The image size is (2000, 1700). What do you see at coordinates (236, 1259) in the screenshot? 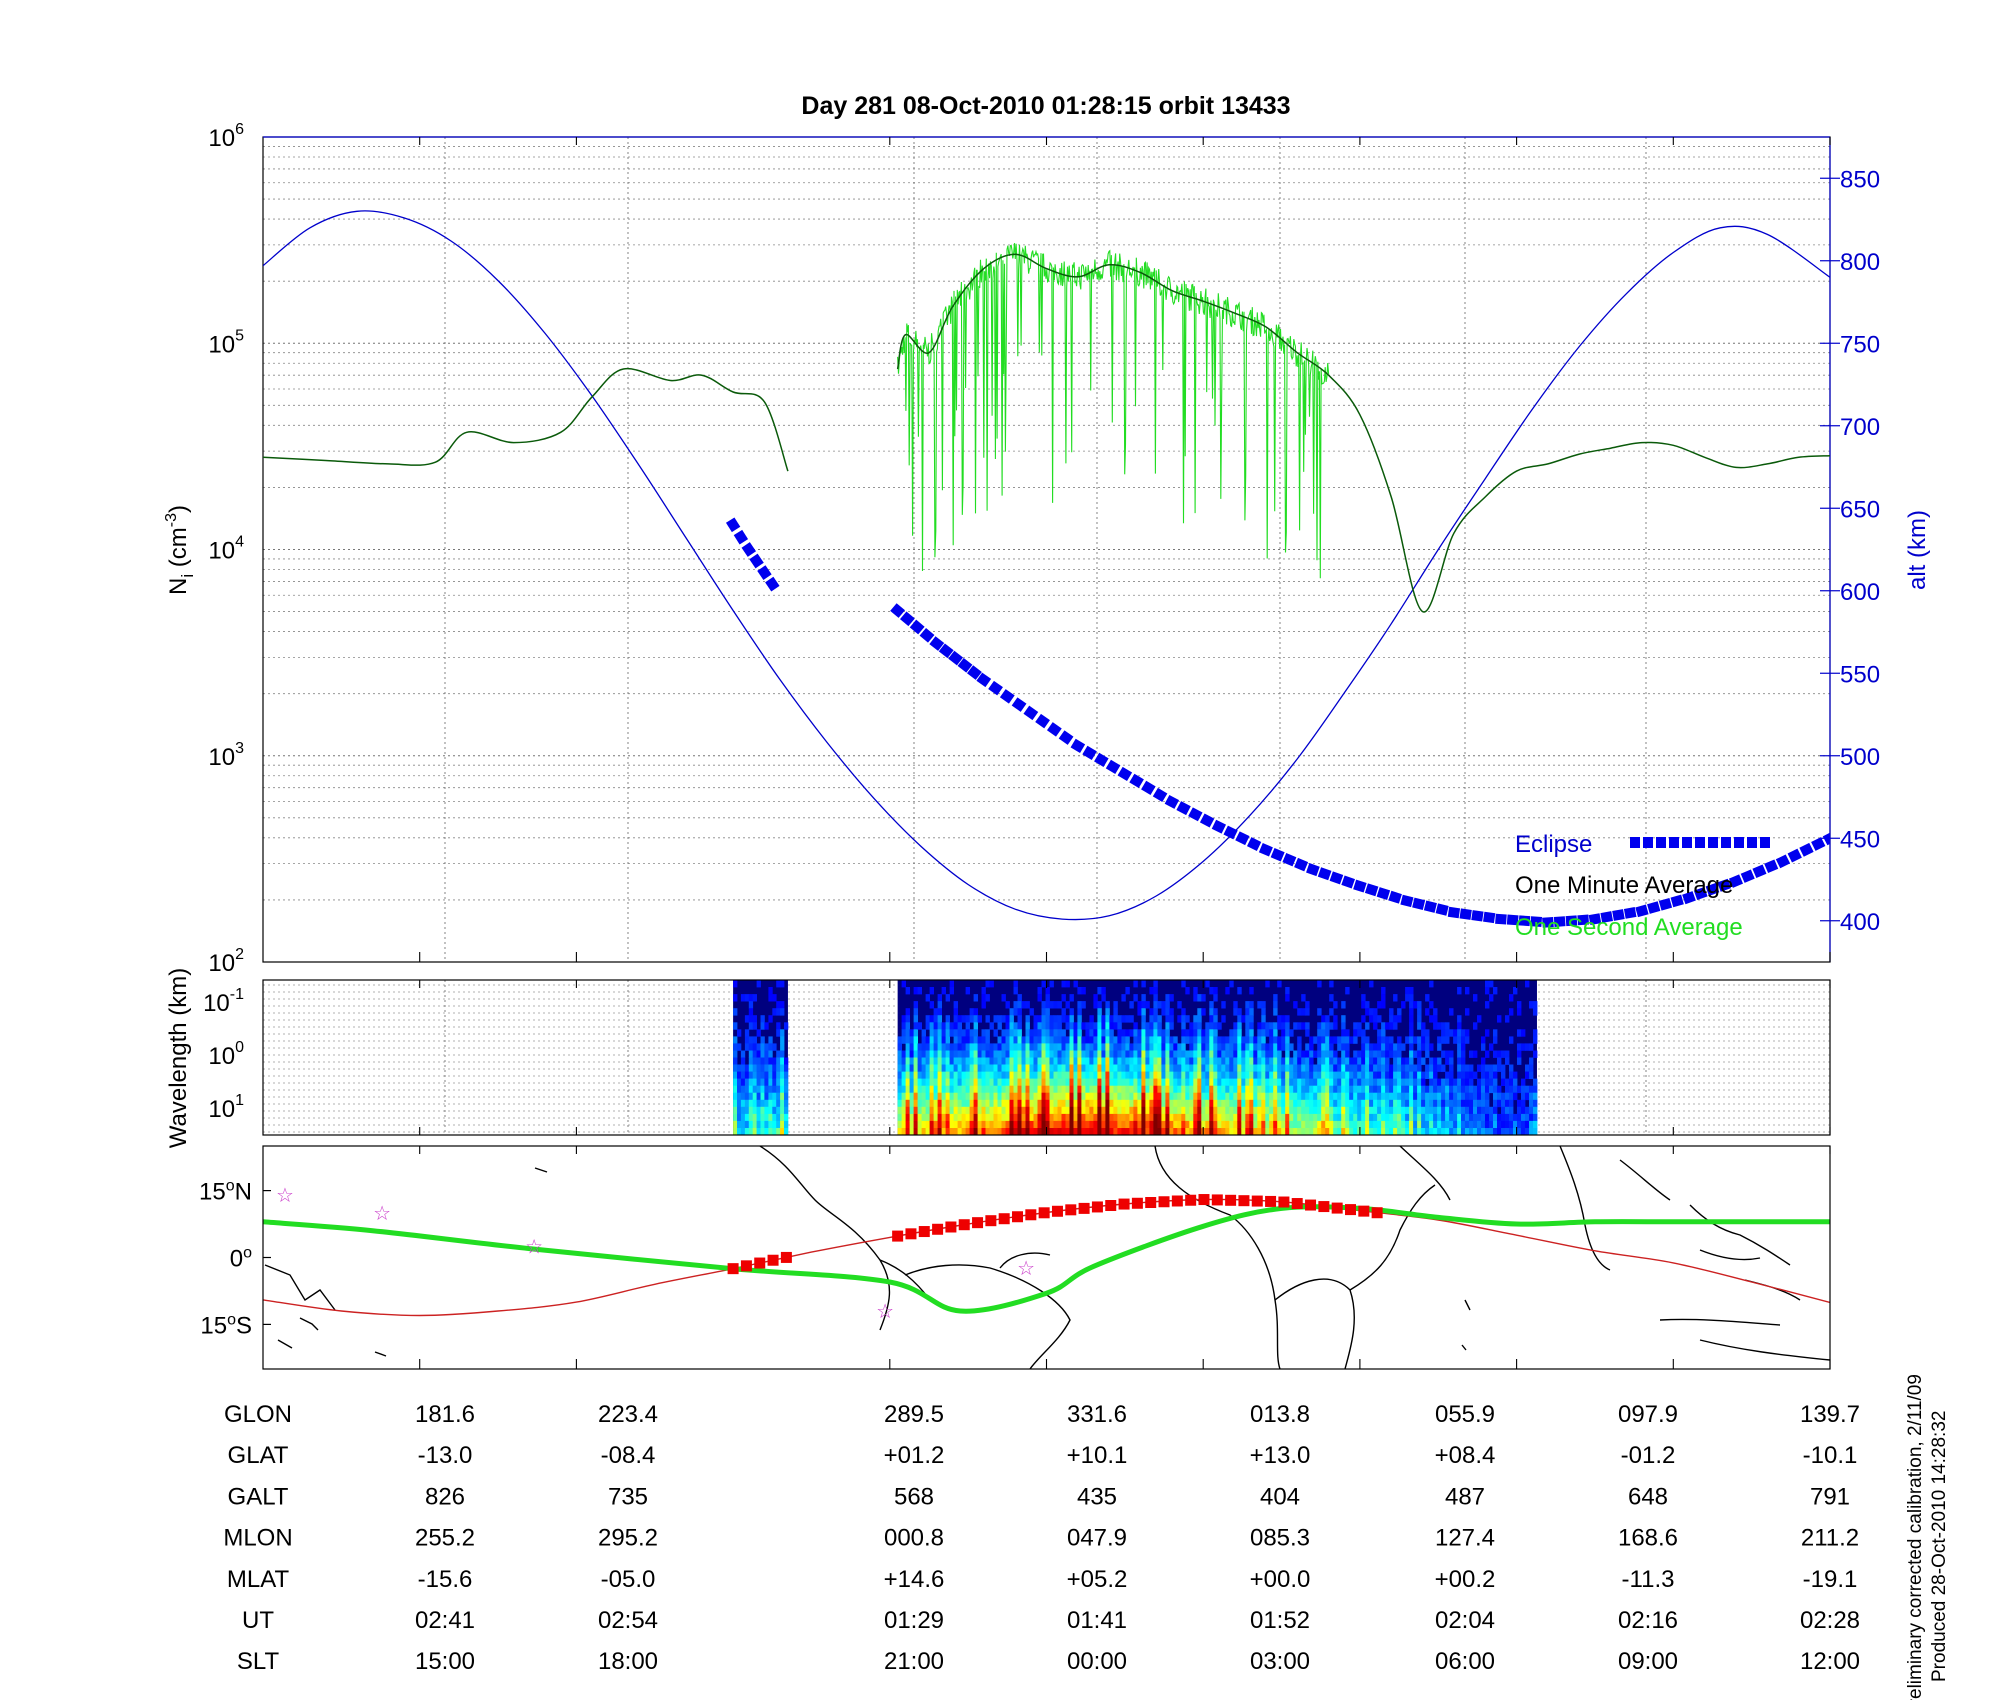
I see `lat-value: 0` at bounding box center [236, 1259].